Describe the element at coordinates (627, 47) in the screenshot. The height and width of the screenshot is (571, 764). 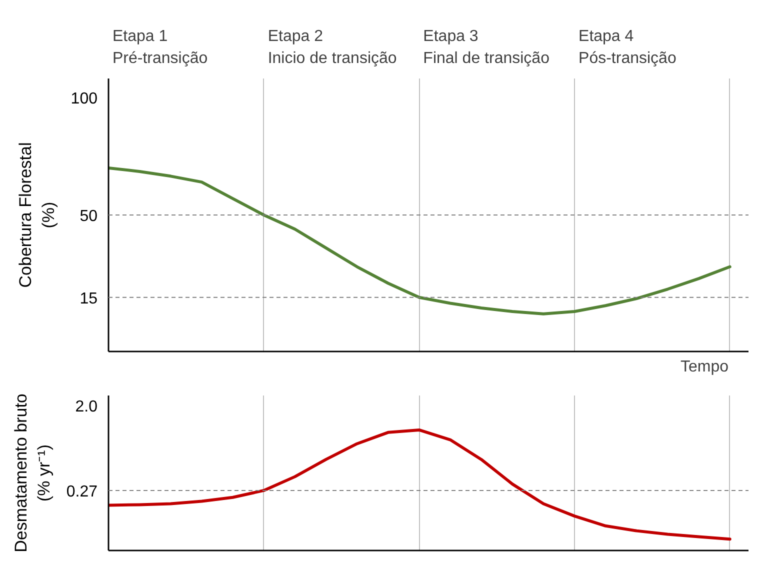
I see `text: Etapa 4 Pós-transição` at that location.